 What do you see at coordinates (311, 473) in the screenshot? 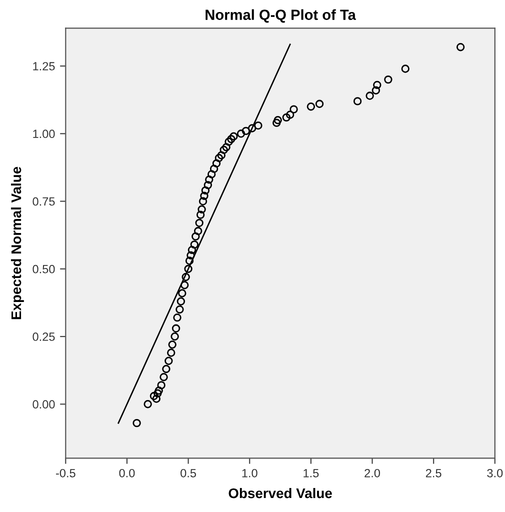
I see `x-tick-label: 1.5` at bounding box center [311, 473].